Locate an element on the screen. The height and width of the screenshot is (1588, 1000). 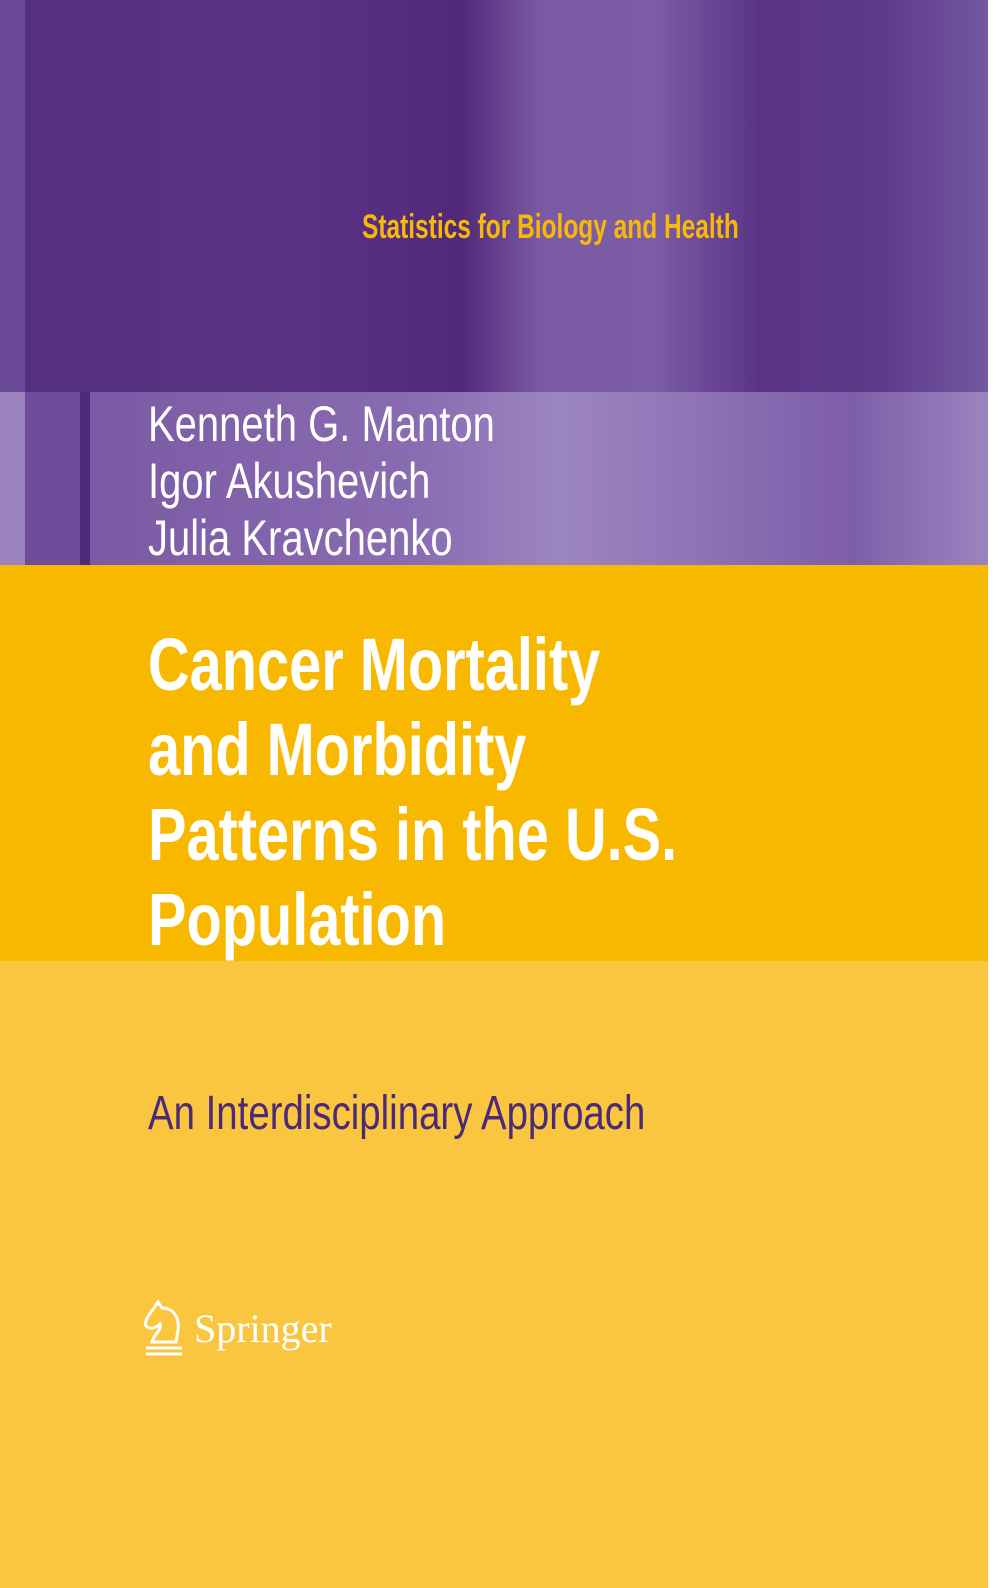
book-subtitle: An Interdisciplinary Approach is located at coordinates (397, 1113).